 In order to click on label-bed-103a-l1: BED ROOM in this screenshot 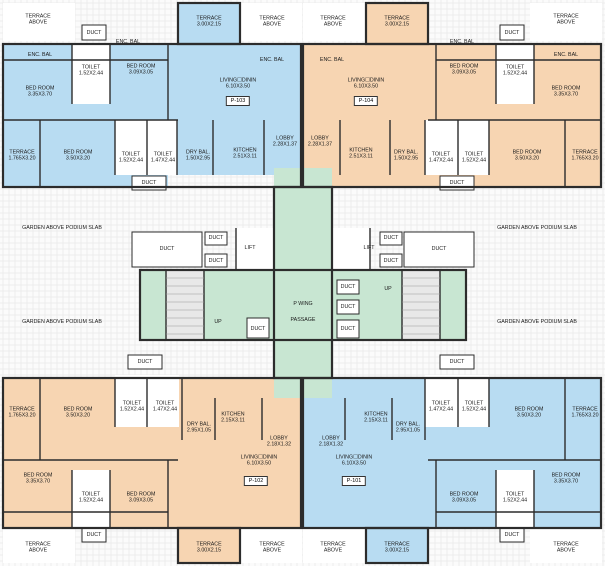, I will do `click(141, 66)`.